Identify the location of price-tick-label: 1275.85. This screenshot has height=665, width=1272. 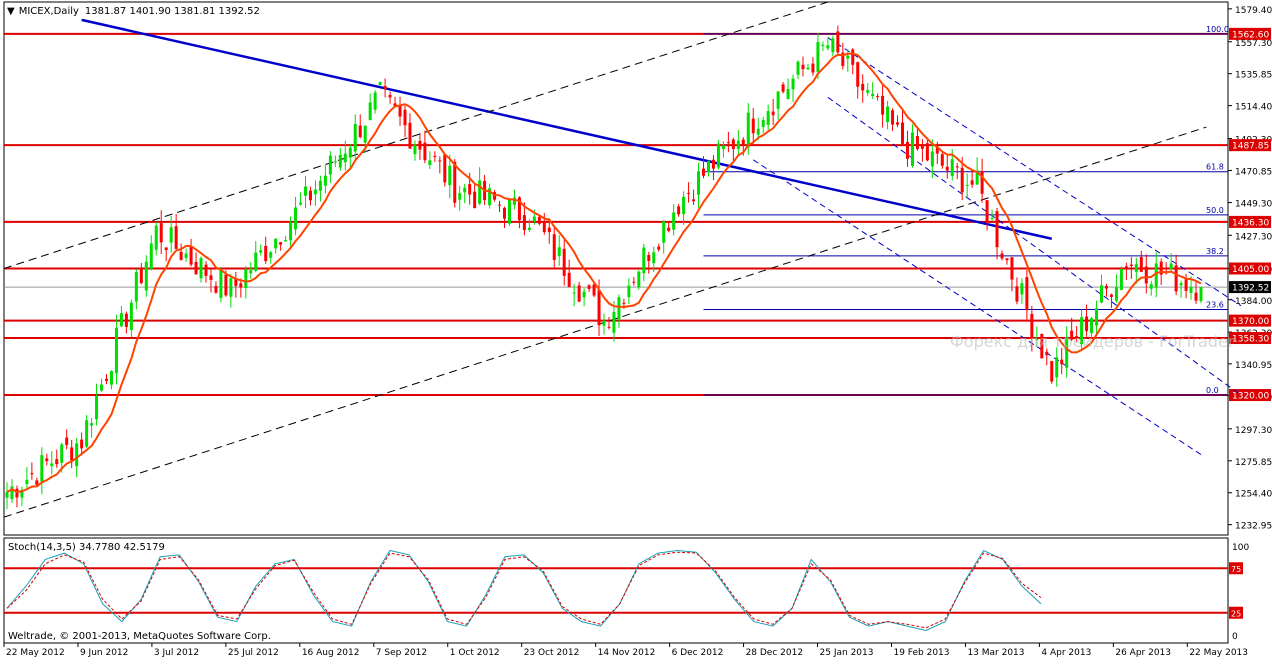
(1253, 463).